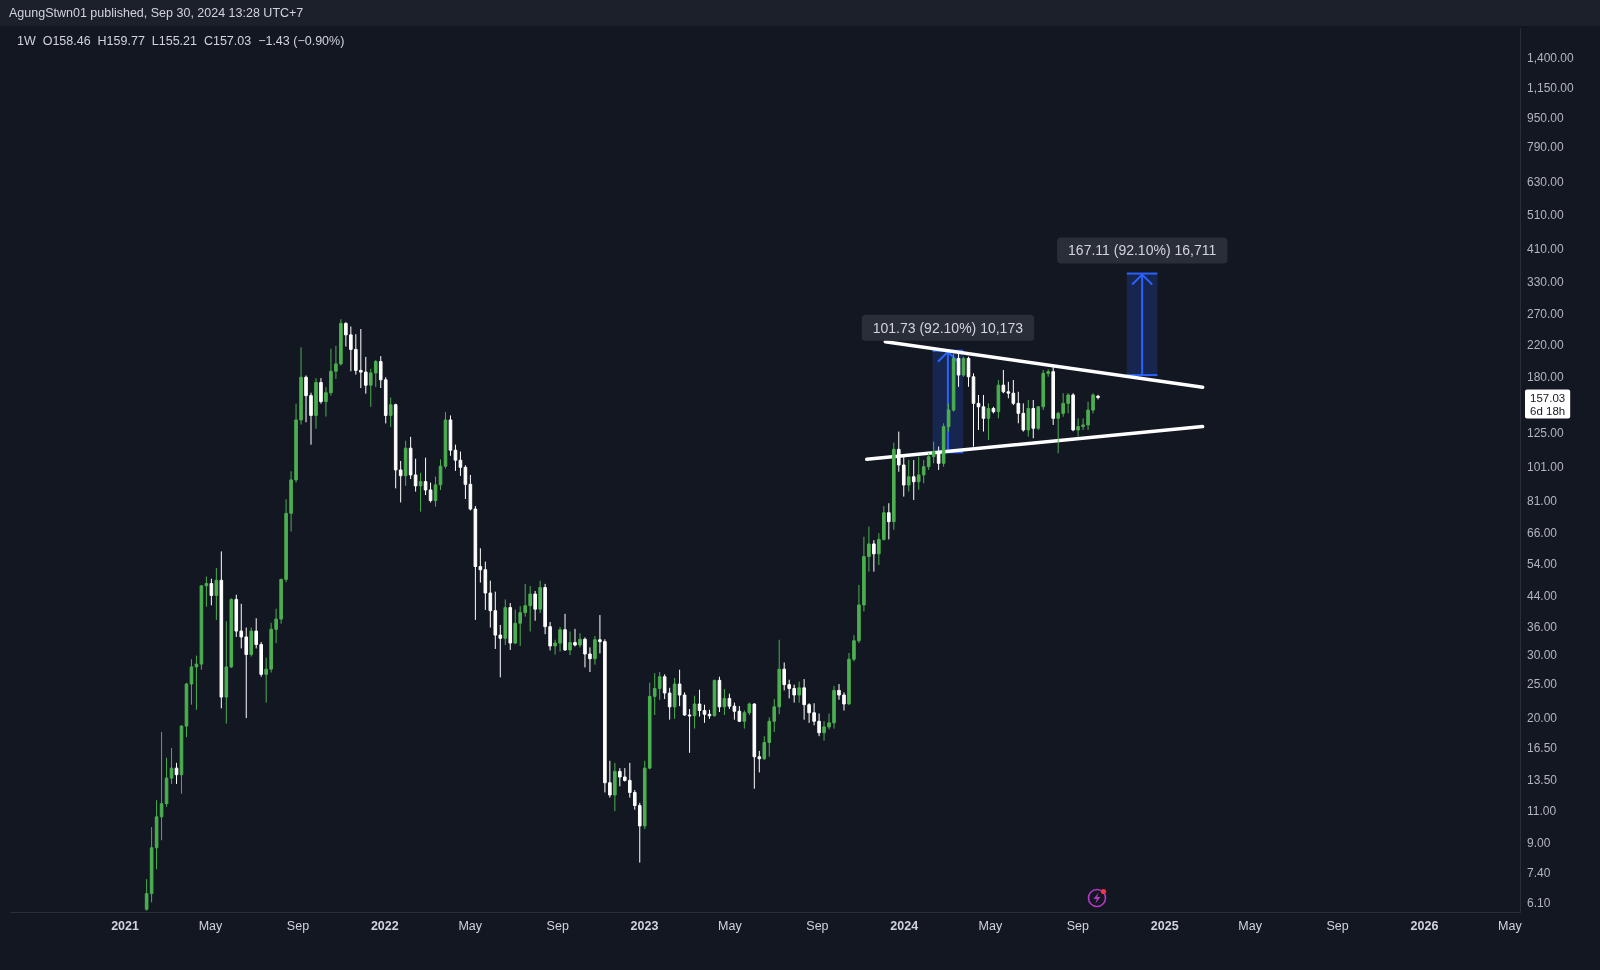 The image size is (1600, 970). I want to click on y-tick-label: 790.00, so click(1546, 146).